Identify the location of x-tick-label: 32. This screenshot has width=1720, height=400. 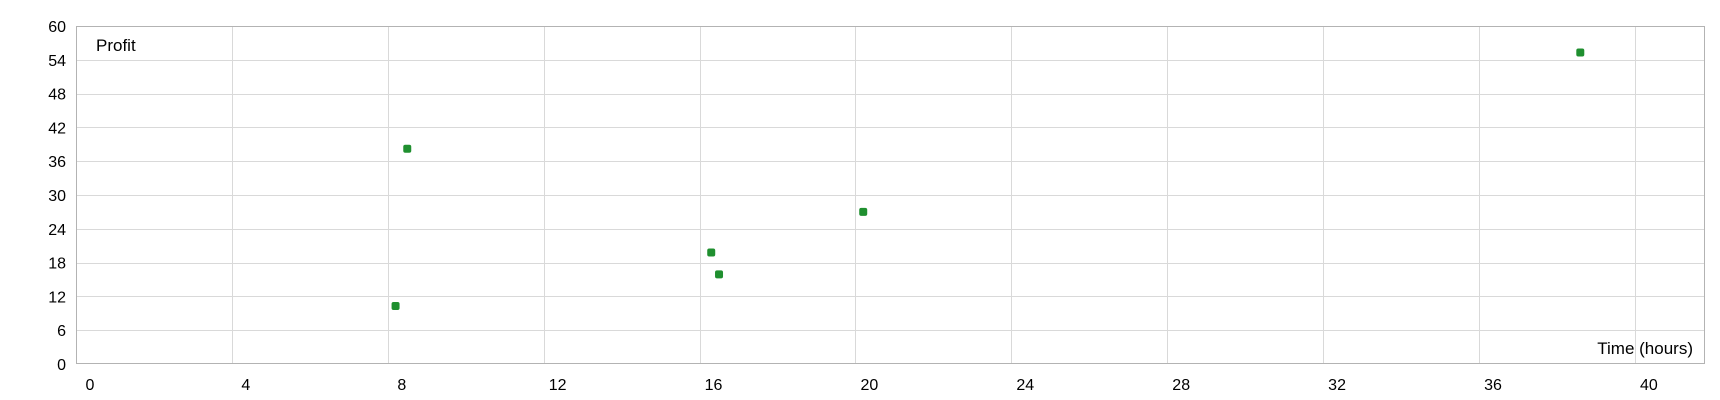
(1337, 385).